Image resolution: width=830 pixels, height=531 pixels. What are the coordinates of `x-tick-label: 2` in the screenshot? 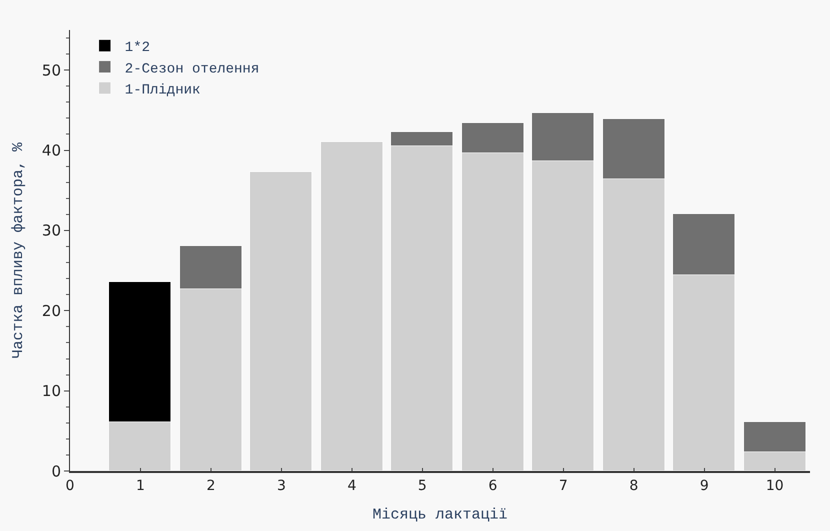 It's located at (211, 486).